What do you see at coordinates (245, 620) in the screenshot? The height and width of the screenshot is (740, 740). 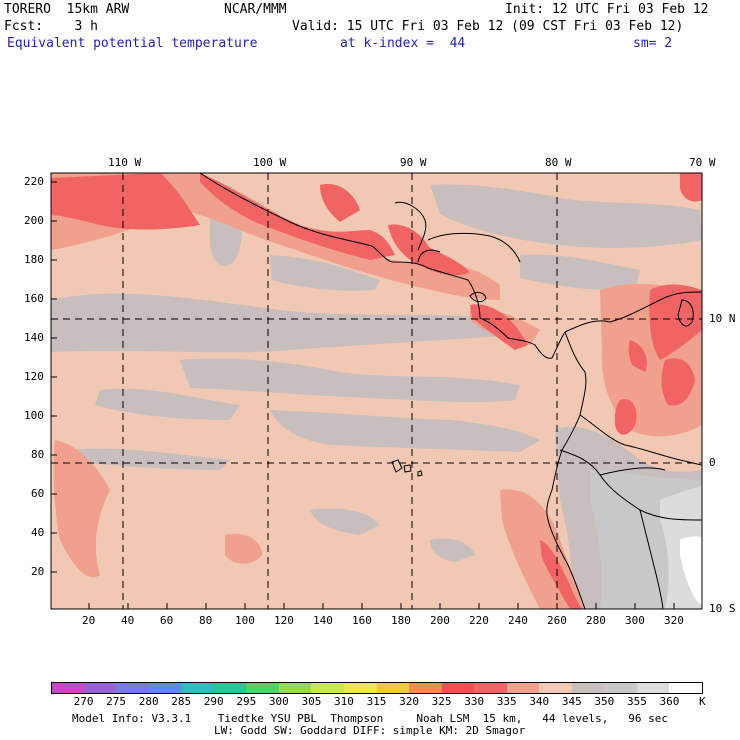 I see `x-tick-label: 100` at bounding box center [245, 620].